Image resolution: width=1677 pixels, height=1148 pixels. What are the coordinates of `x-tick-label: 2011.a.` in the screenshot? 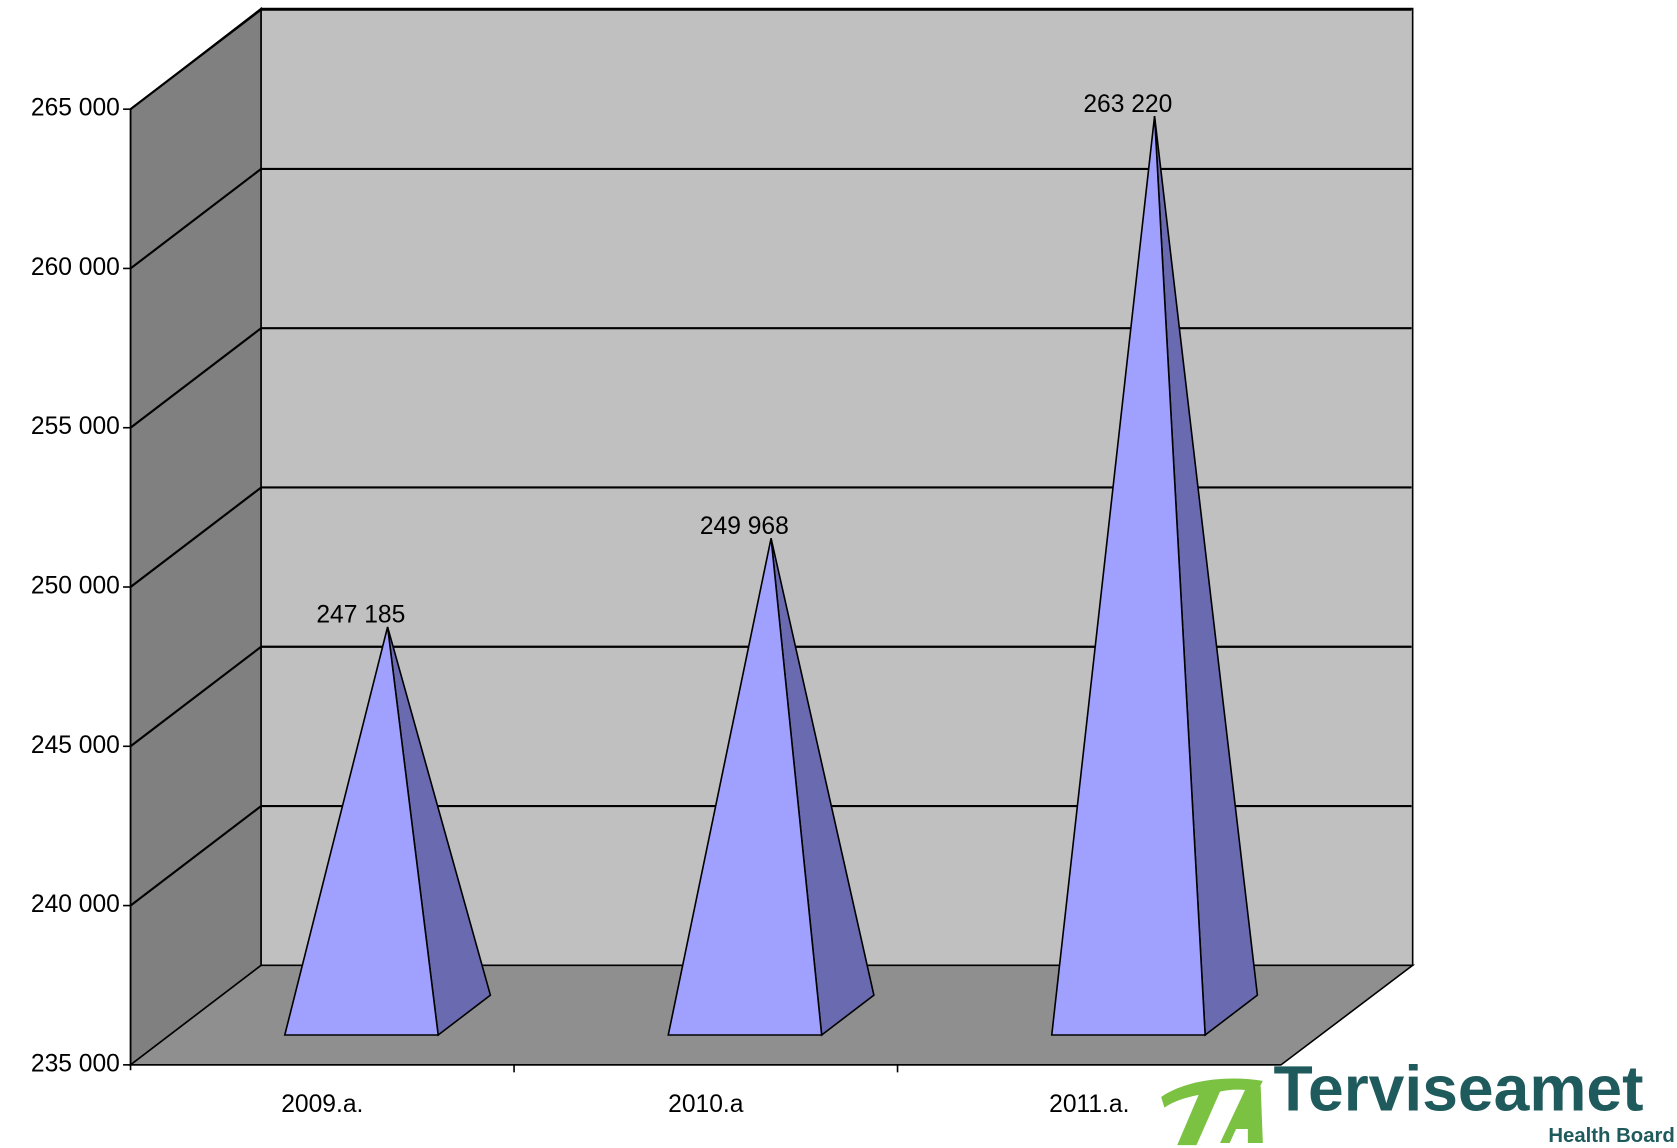 It's located at (1089, 1104).